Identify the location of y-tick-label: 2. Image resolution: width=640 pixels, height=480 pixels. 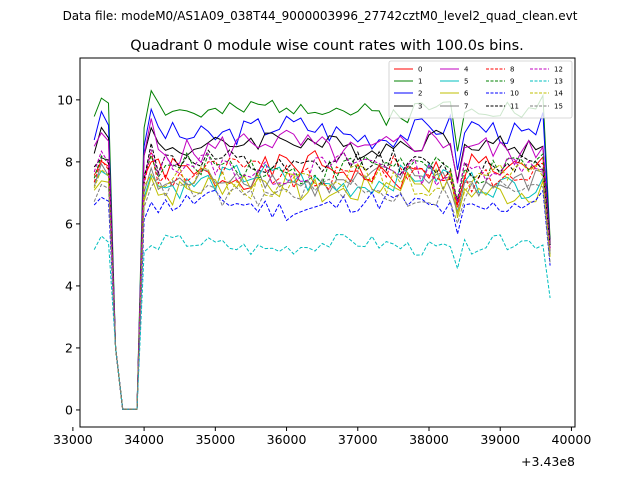
(69, 347).